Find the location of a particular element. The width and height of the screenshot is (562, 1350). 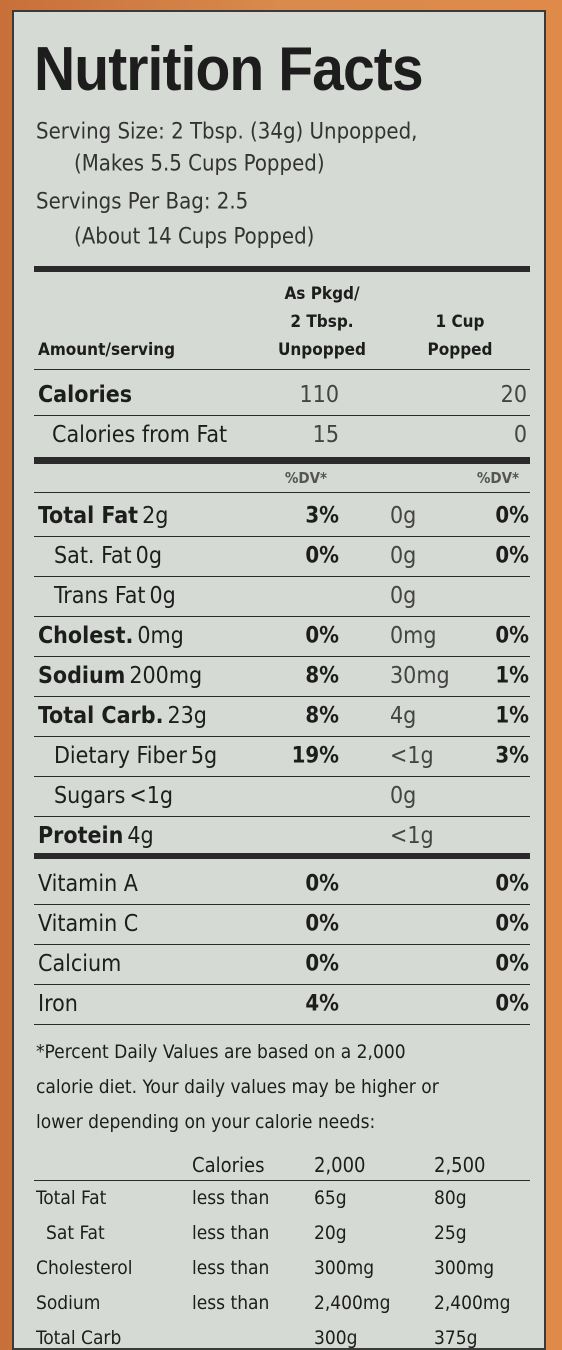

nutrient-amount: 200mg is located at coordinates (166, 676).